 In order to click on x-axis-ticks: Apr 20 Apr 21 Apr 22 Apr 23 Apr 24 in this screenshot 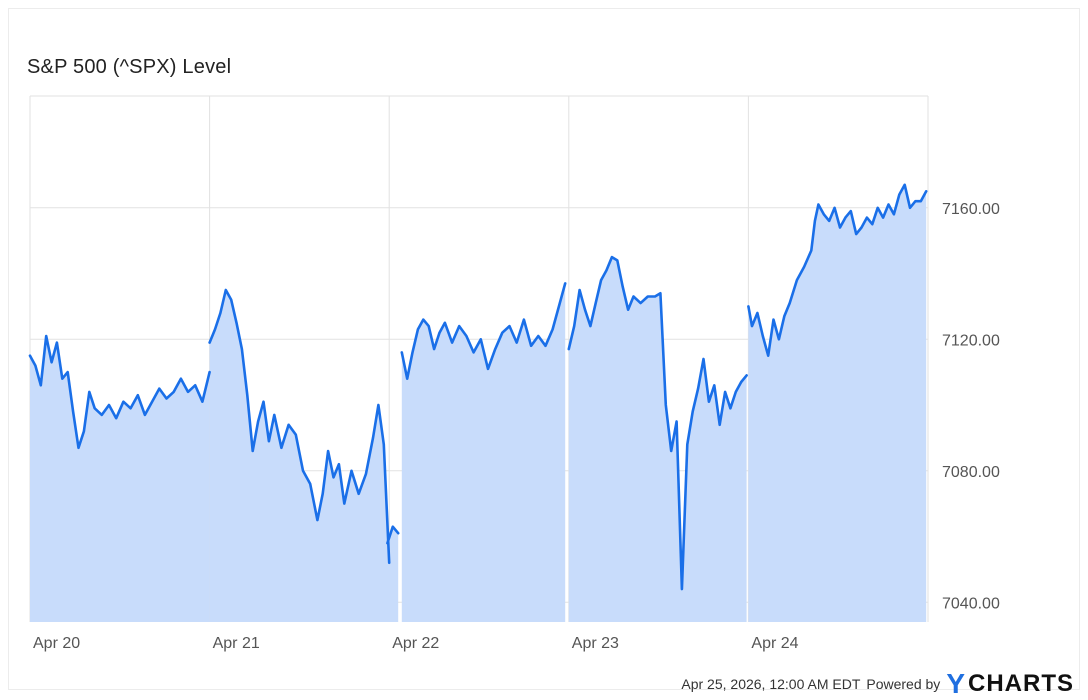, I will do `click(416, 643)`.